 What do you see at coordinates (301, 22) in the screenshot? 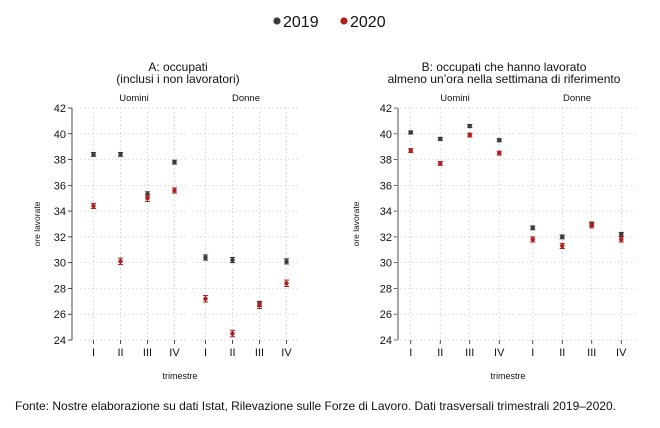
I see `legend-label-2019: 2019` at bounding box center [301, 22].